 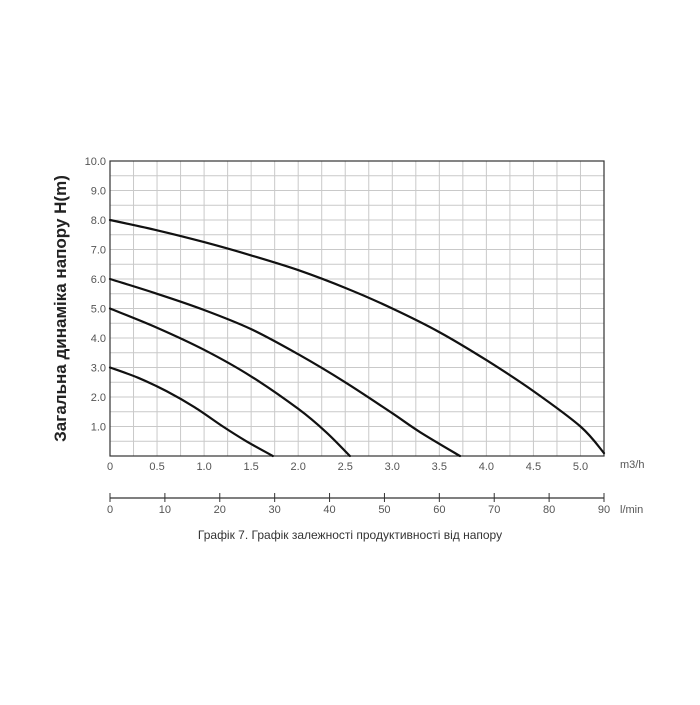 I want to click on x-tick-label: 0, so click(x=110, y=467).